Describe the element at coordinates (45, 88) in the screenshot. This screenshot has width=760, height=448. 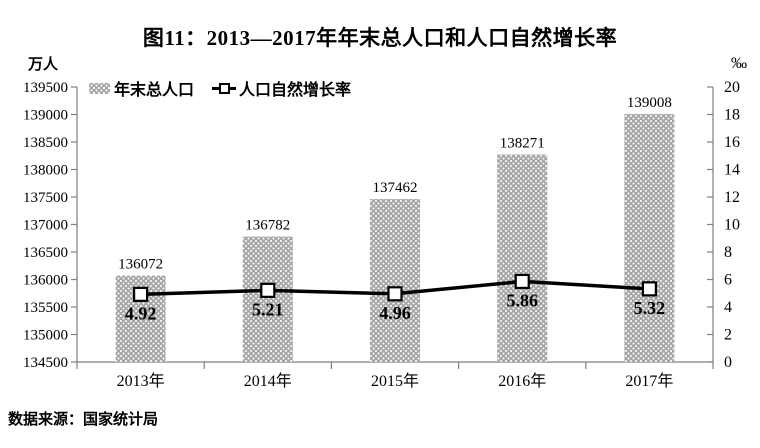
I see `left-axis-tick-label: 139500` at that location.